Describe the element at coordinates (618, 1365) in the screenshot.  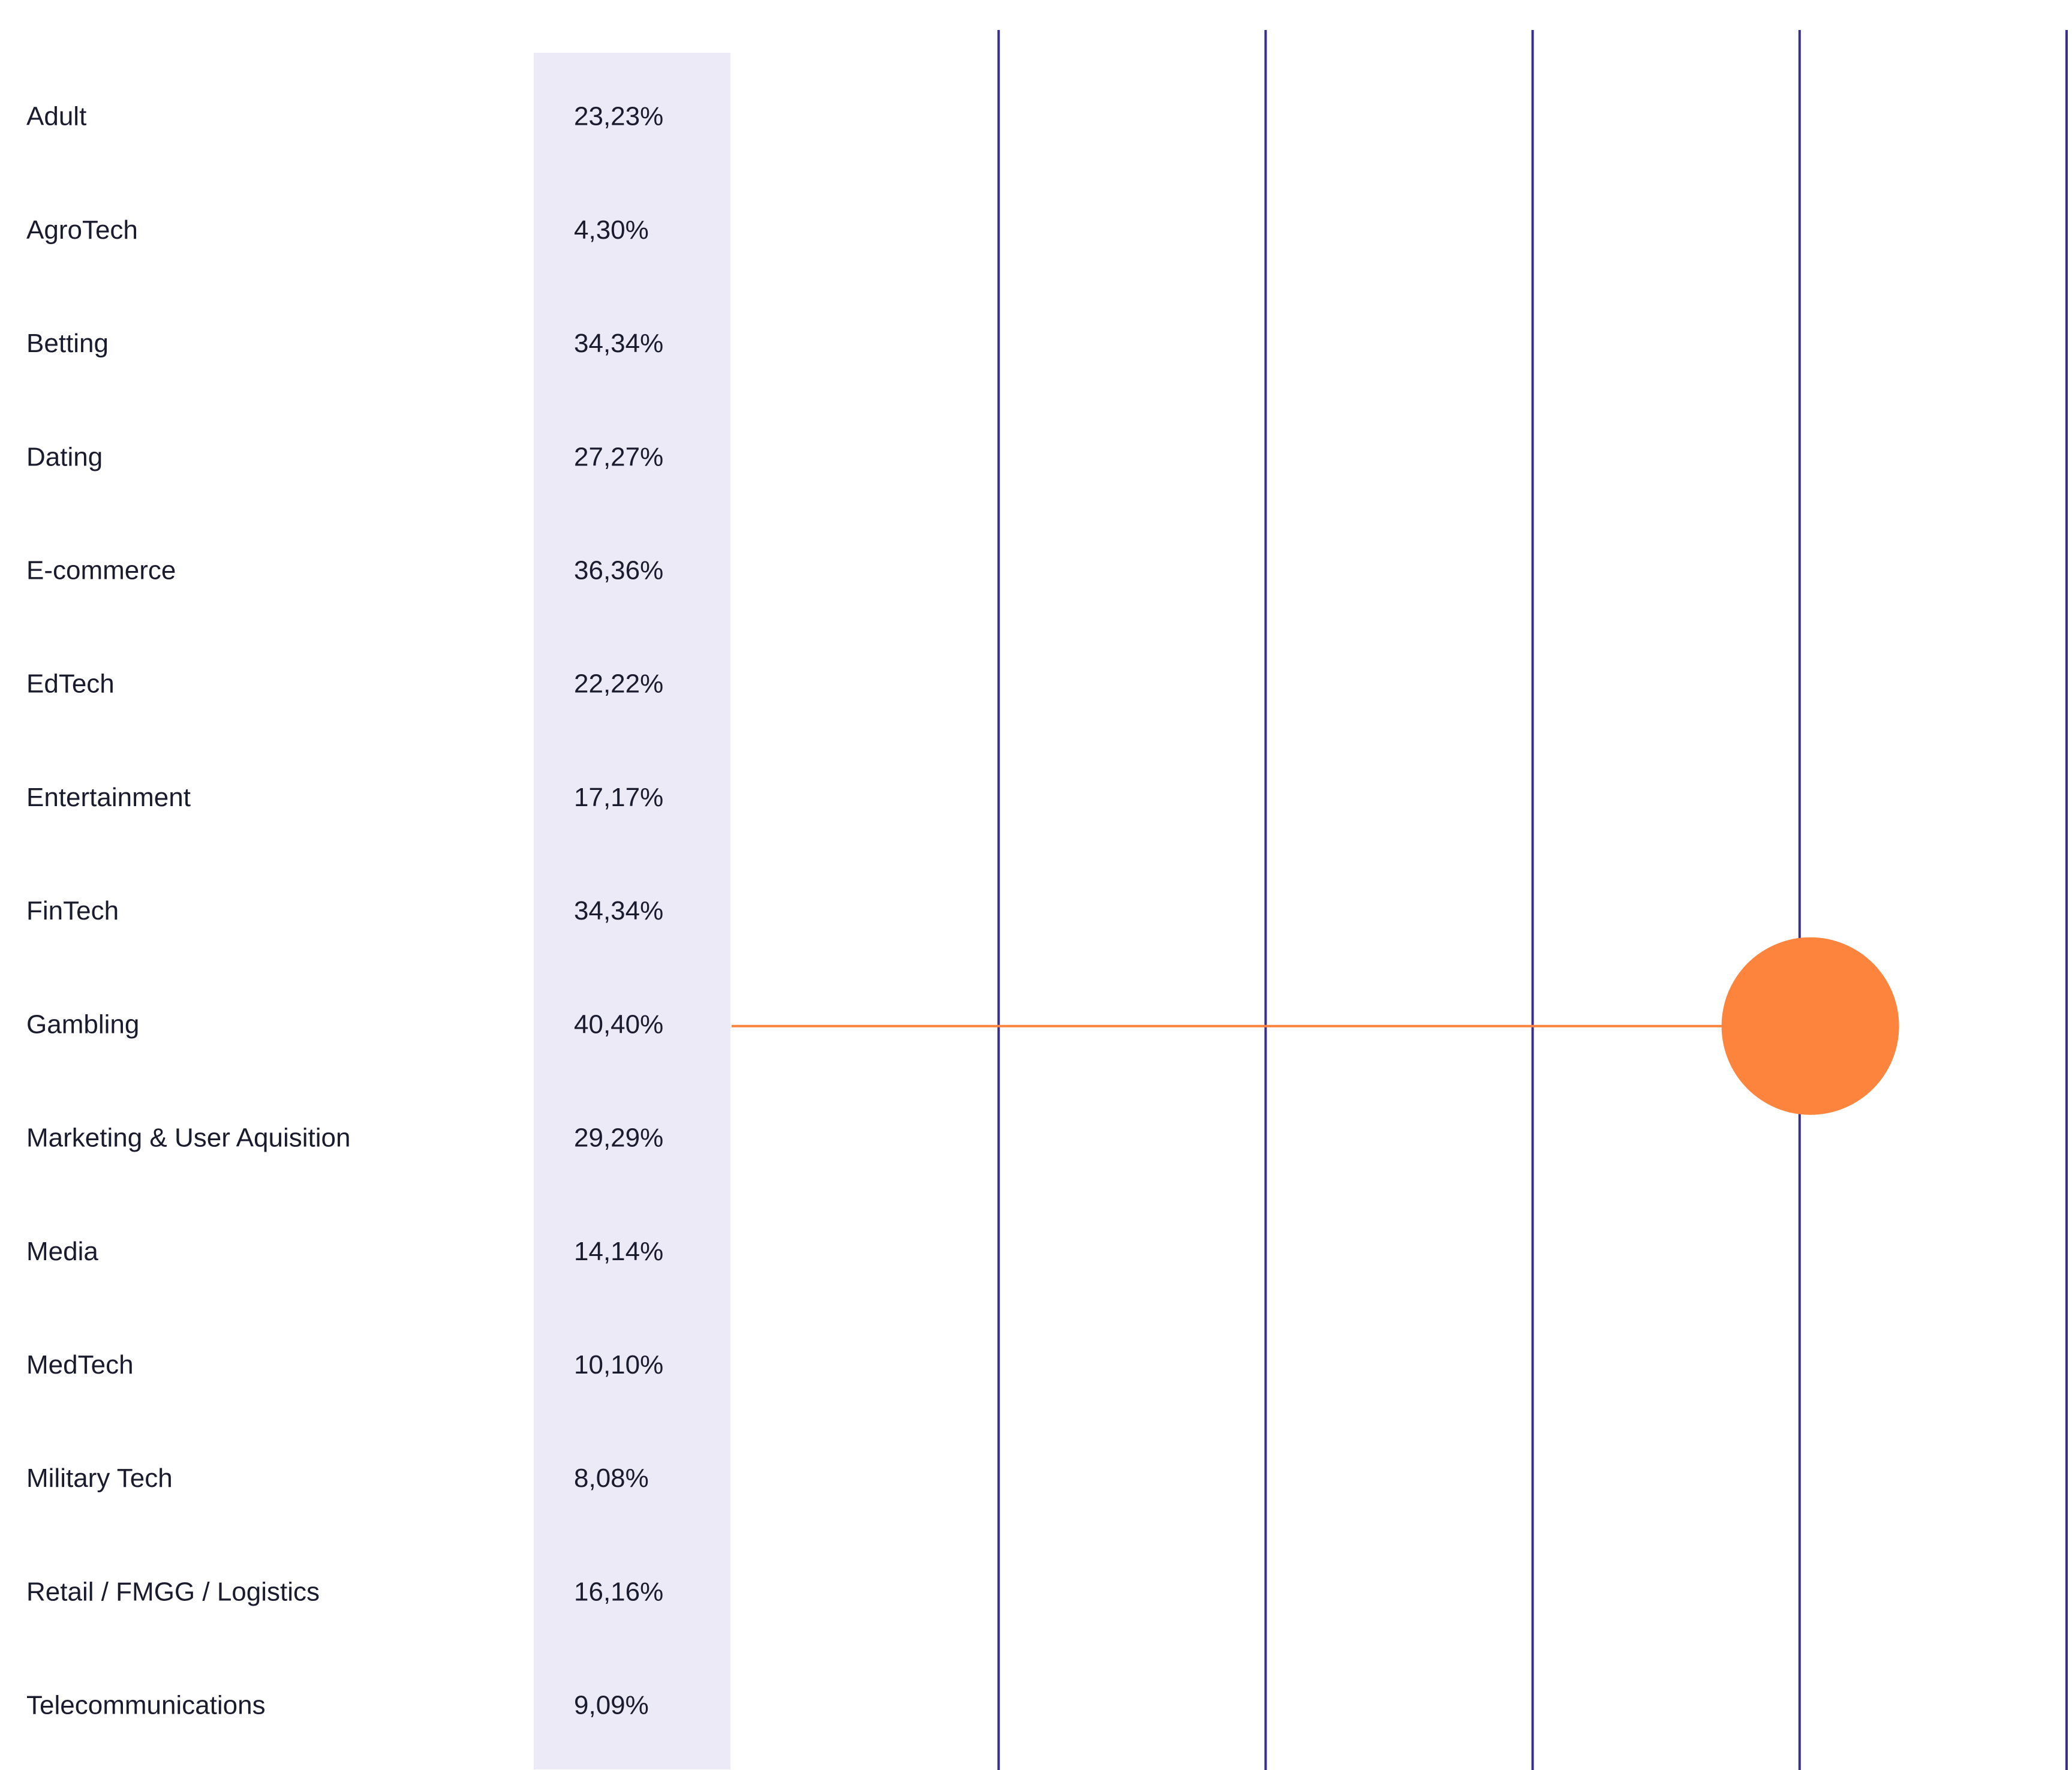
I see `value-label: 10,10%` at that location.